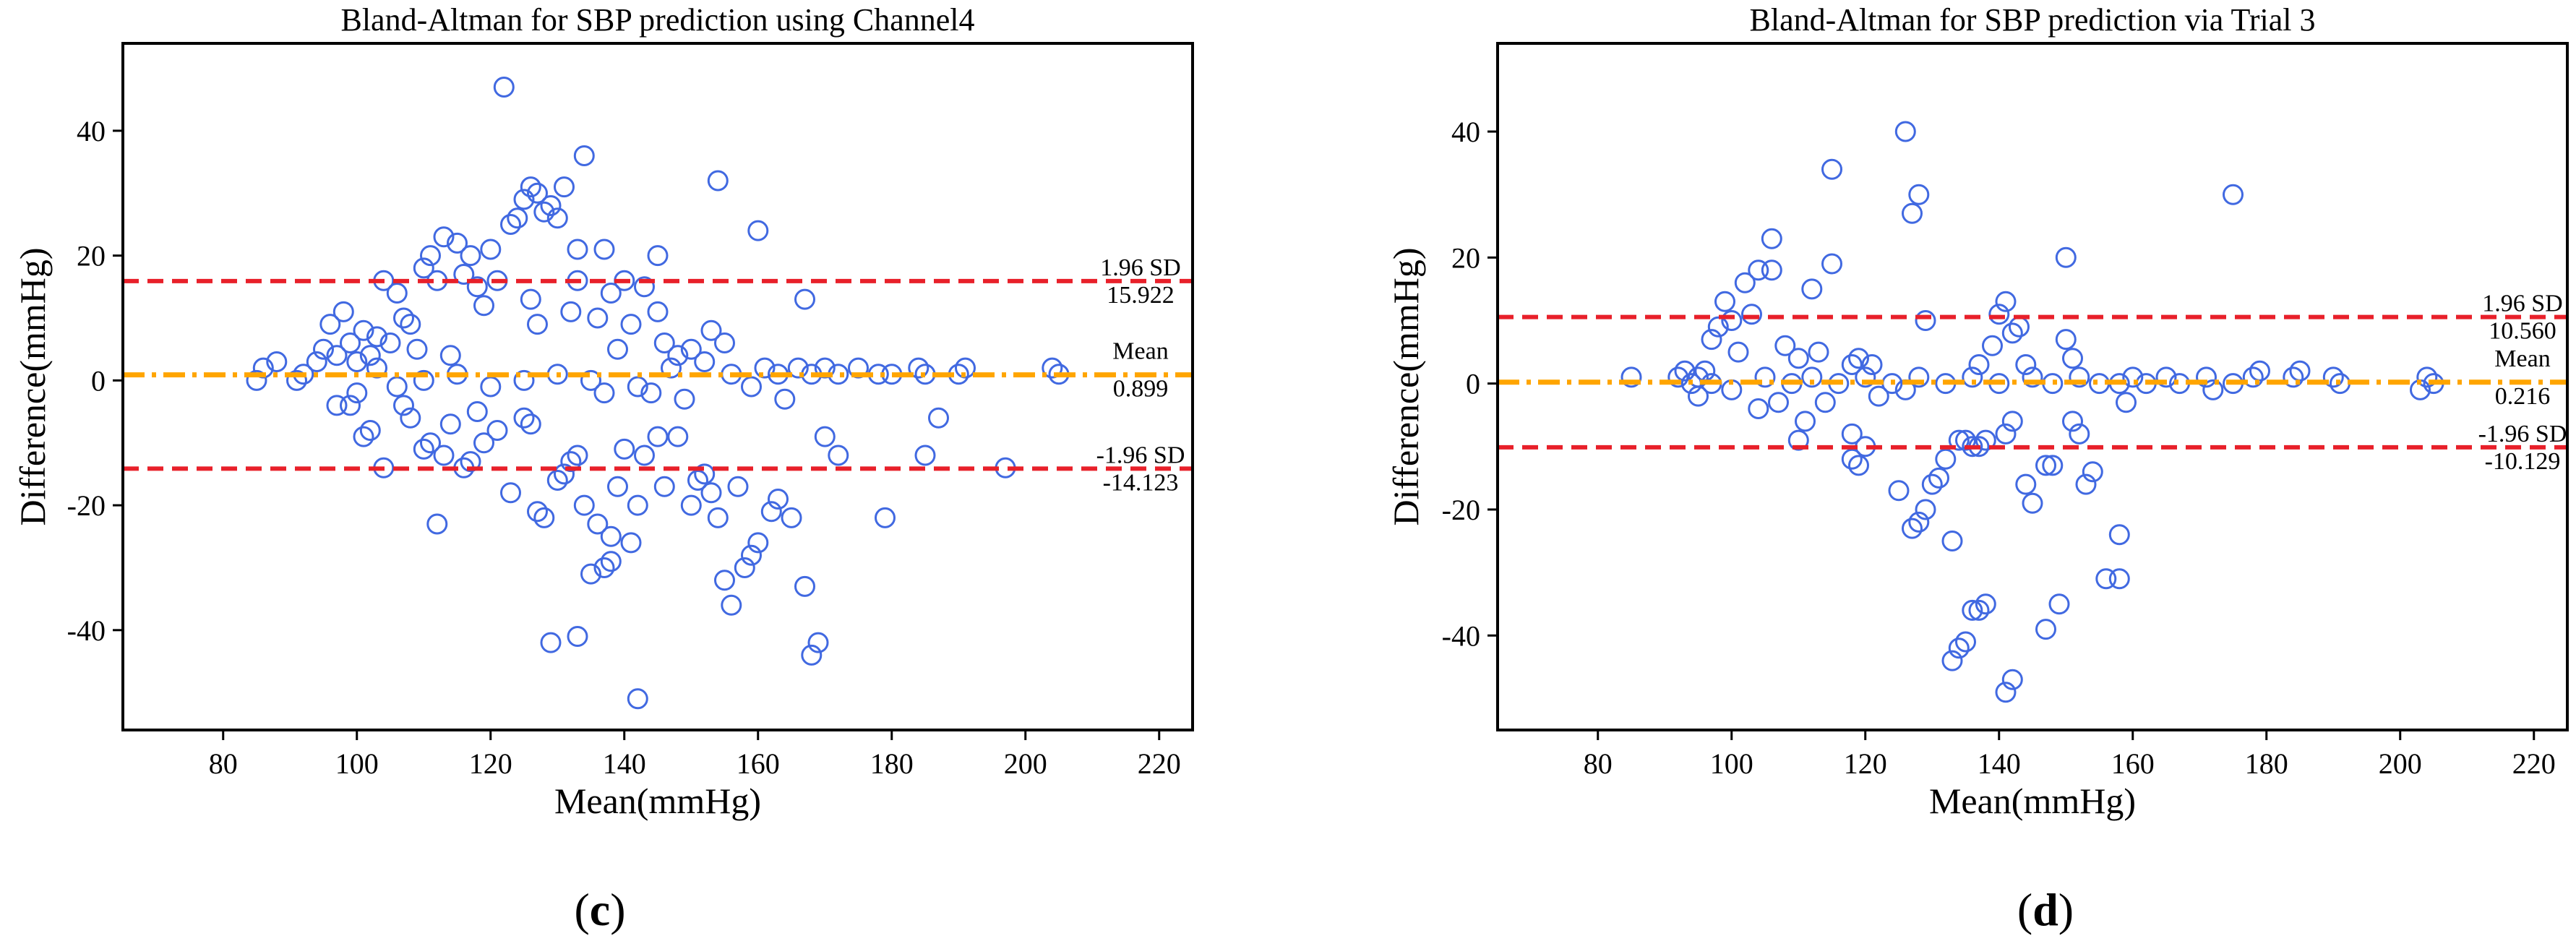 This screenshot has width=2576, height=949. What do you see at coordinates (2401, 763) in the screenshot?
I see `x-tick-label: 200` at bounding box center [2401, 763].